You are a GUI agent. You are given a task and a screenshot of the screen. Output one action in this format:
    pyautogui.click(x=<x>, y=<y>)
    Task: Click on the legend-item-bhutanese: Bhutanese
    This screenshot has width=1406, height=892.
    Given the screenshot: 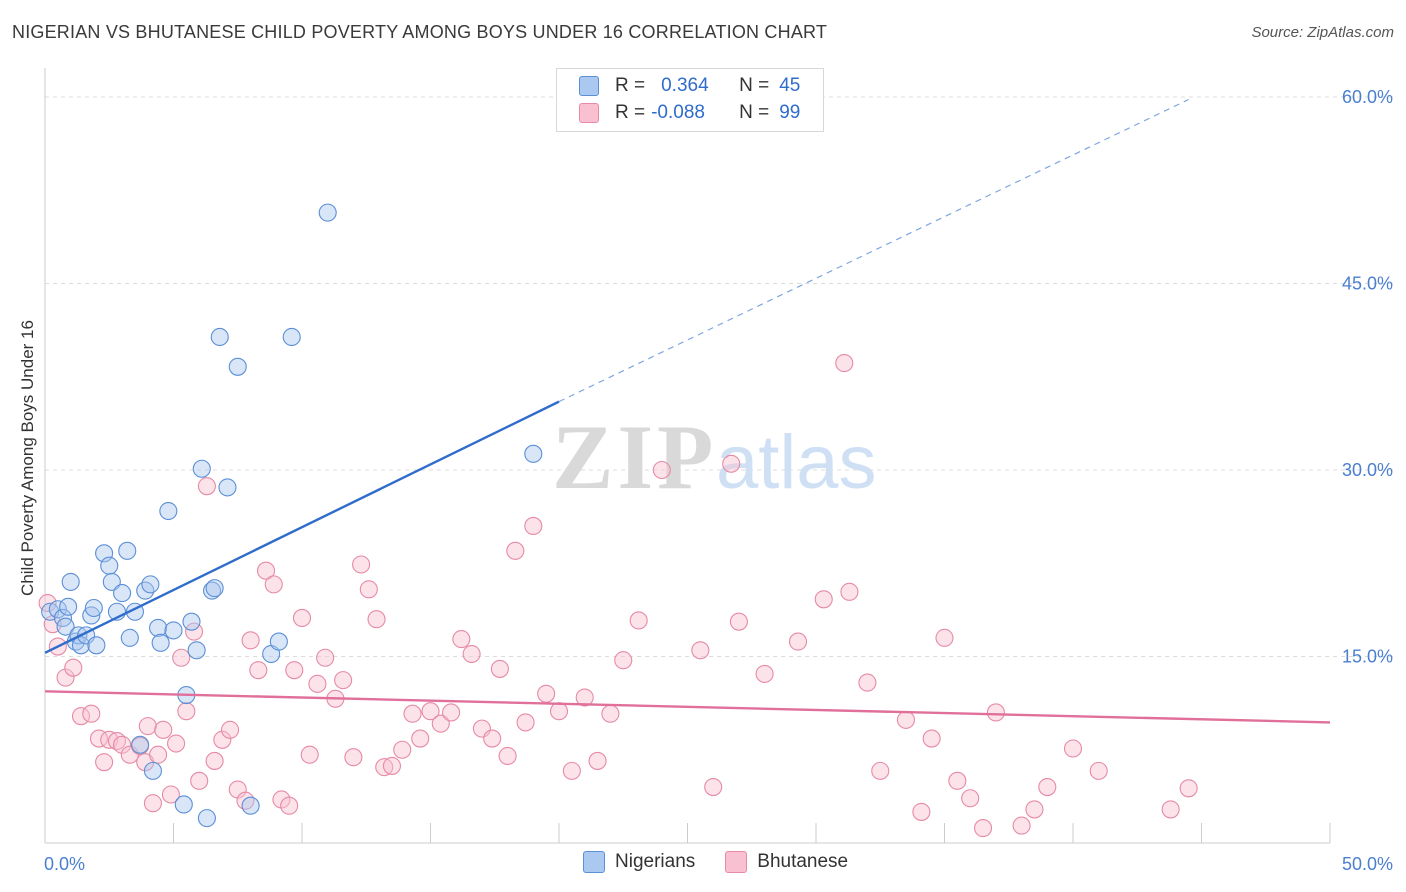 What is the action you would take?
    pyautogui.click(x=786, y=862)
    